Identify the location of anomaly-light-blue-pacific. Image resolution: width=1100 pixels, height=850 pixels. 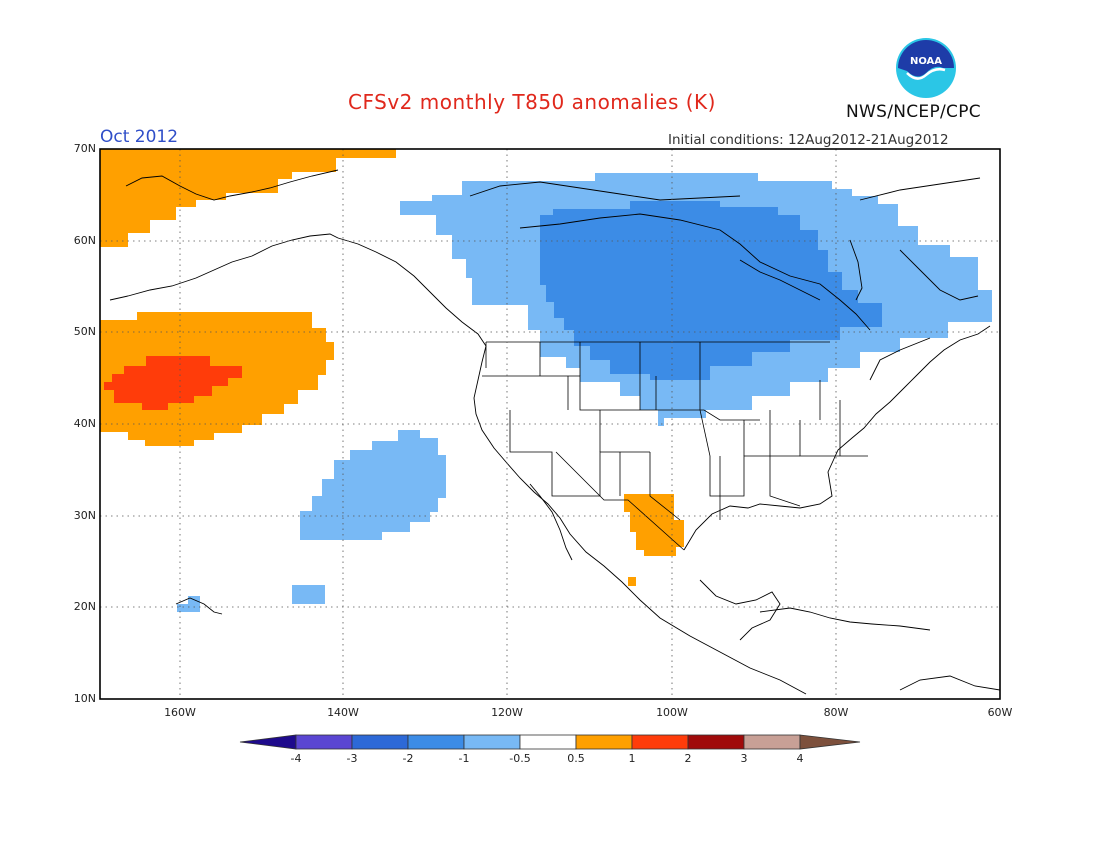
(373, 485).